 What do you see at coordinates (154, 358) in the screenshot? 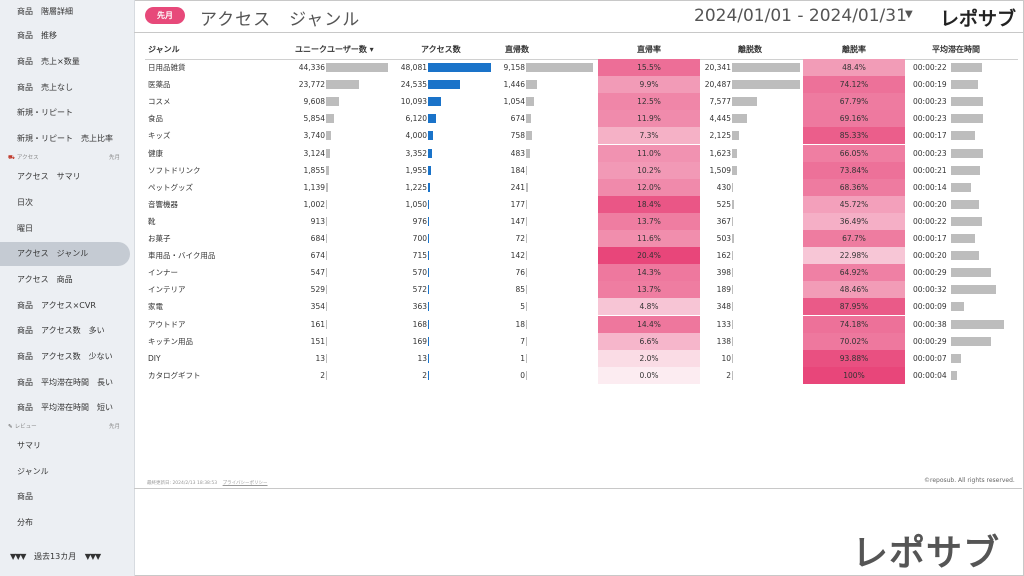
I see `genre-cell: DIY` at bounding box center [154, 358].